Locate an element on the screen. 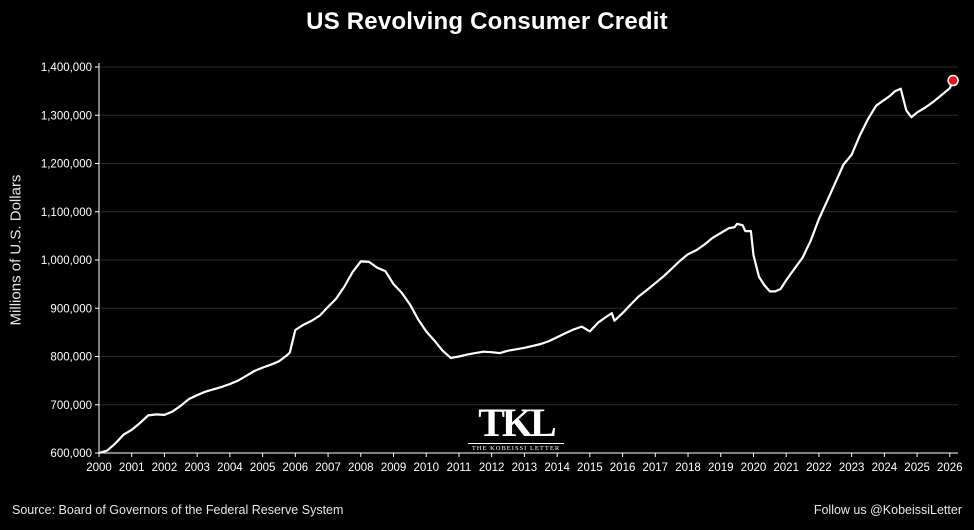 This screenshot has width=974, height=530. x-tick-label: 2020 is located at coordinates (754, 468).